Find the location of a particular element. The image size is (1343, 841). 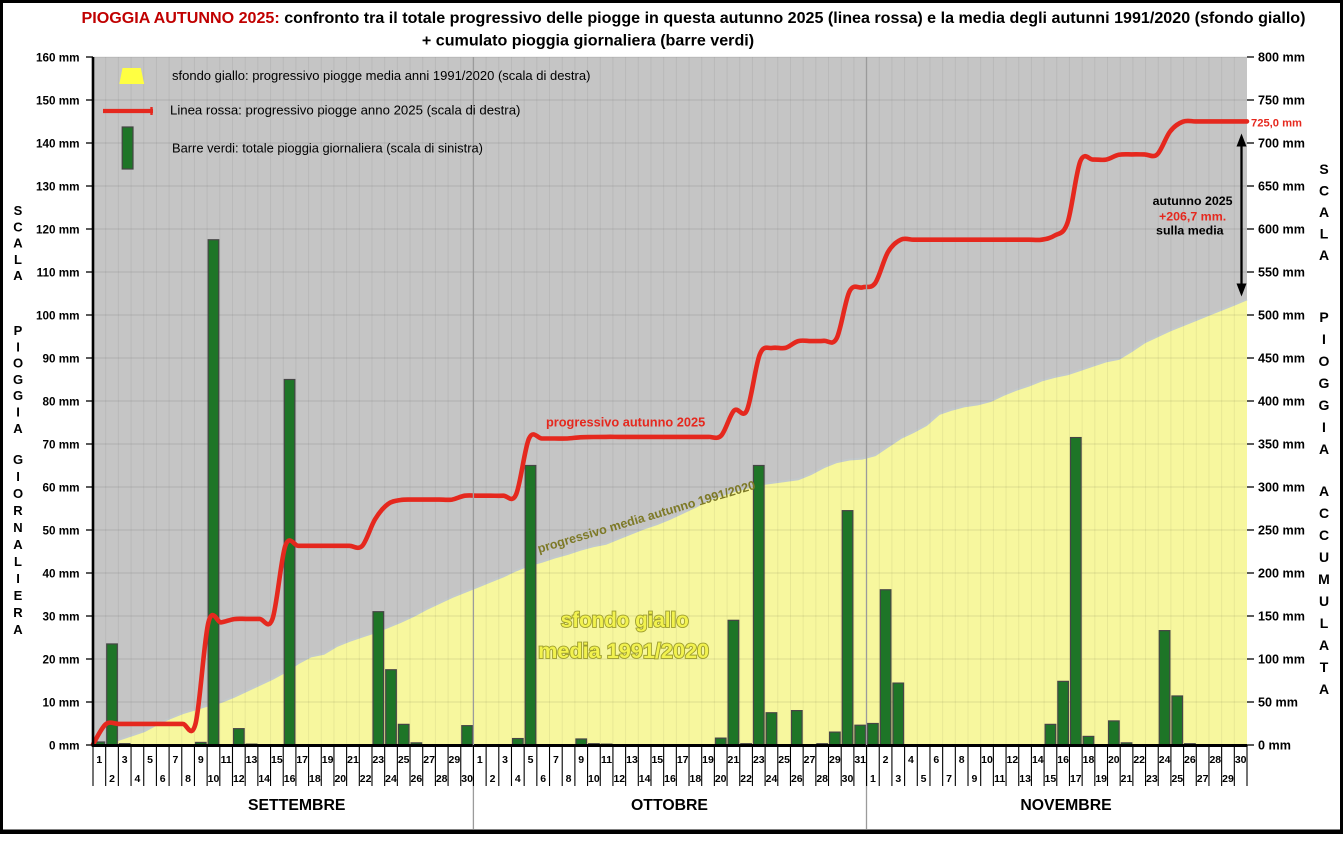

svg-text: 550 mm is located at coordinates (1281, 273).